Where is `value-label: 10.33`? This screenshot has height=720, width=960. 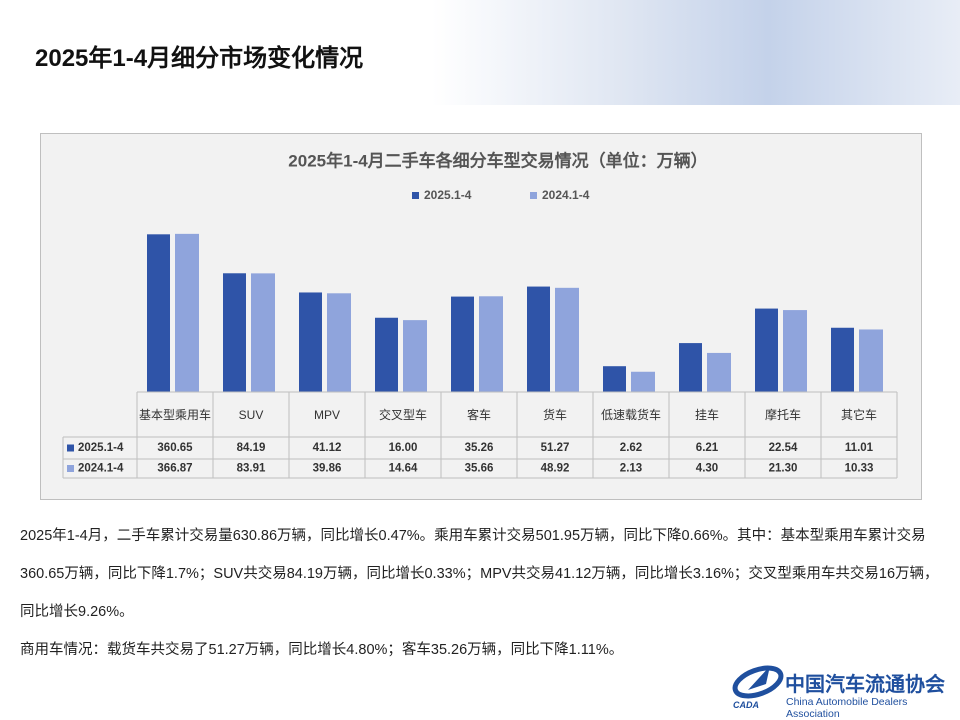 value-label: 10.33 is located at coordinates (859, 469).